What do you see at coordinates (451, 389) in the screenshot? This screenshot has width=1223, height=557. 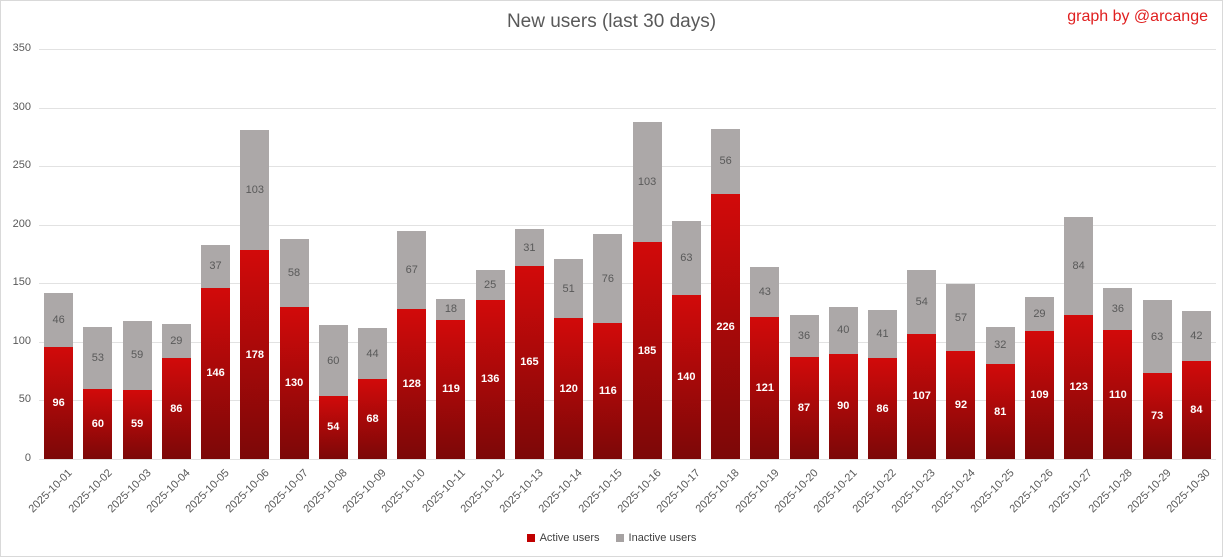 I see `bar-active-2025-10-11: 119` at bounding box center [451, 389].